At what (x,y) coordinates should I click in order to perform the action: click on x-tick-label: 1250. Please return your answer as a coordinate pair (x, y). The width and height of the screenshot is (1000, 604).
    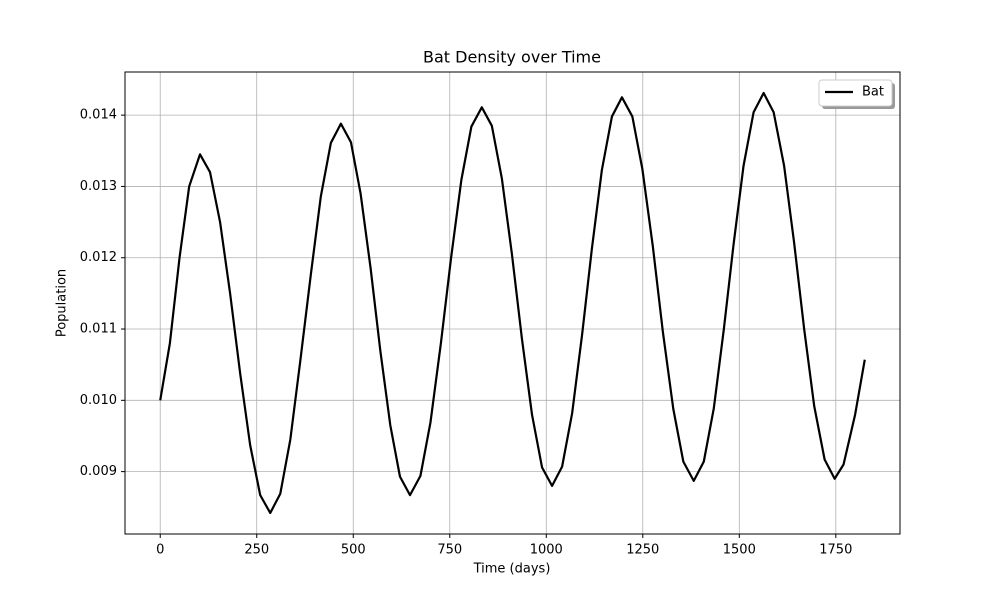
    Looking at the image, I should click on (642, 550).